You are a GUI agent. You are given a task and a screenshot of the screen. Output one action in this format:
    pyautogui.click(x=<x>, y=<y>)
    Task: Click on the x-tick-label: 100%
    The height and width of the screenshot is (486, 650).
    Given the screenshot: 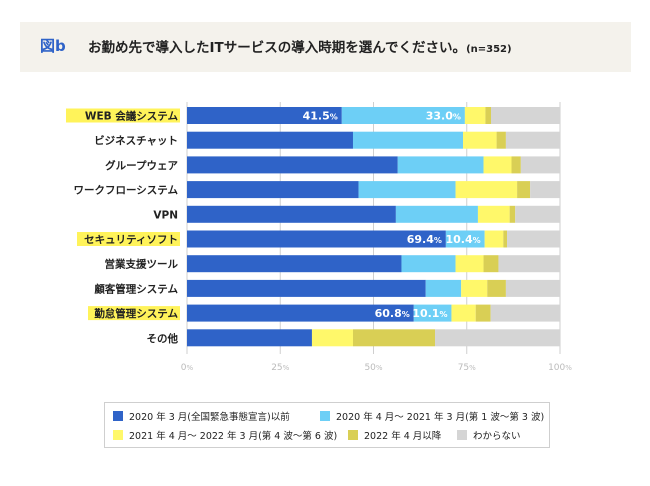 What is the action you would take?
    pyautogui.click(x=560, y=368)
    